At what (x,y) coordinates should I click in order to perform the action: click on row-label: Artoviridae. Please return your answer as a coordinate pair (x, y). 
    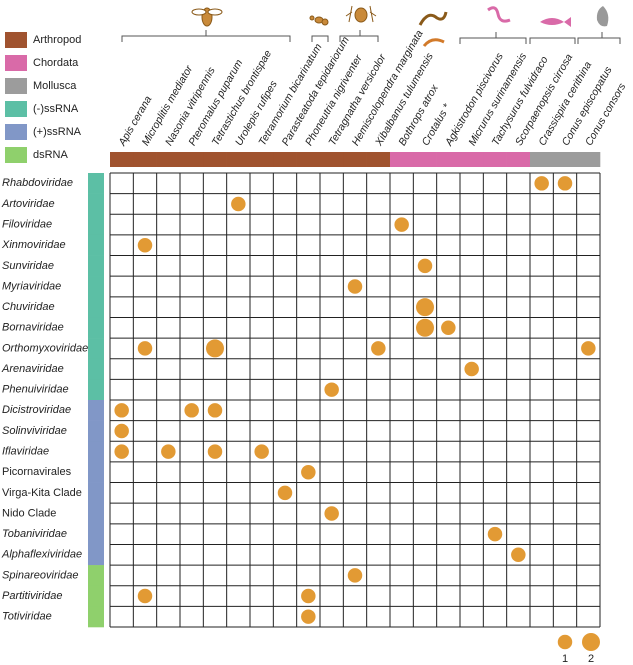
    Looking at the image, I should click on (28, 204).